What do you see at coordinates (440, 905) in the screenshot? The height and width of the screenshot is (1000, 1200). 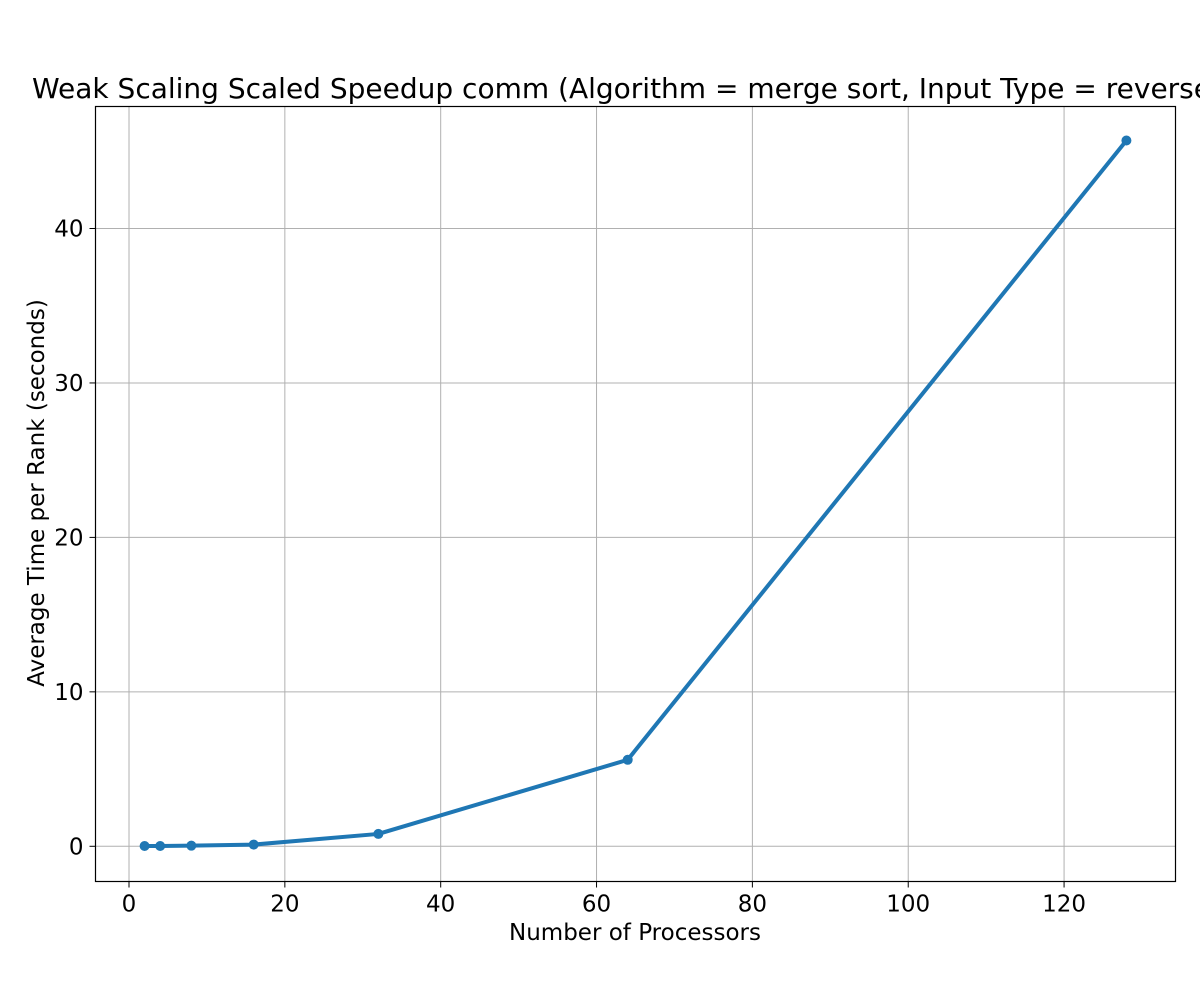 I see `x-tick-label: 40` at bounding box center [440, 905].